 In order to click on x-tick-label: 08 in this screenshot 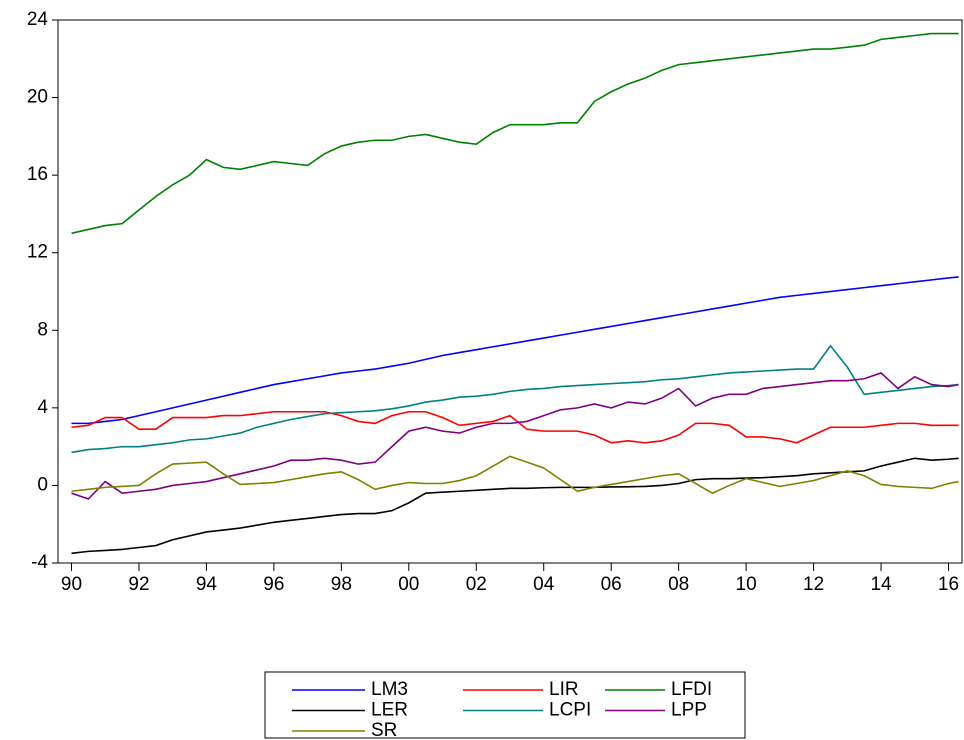, I will do `click(678, 584)`.